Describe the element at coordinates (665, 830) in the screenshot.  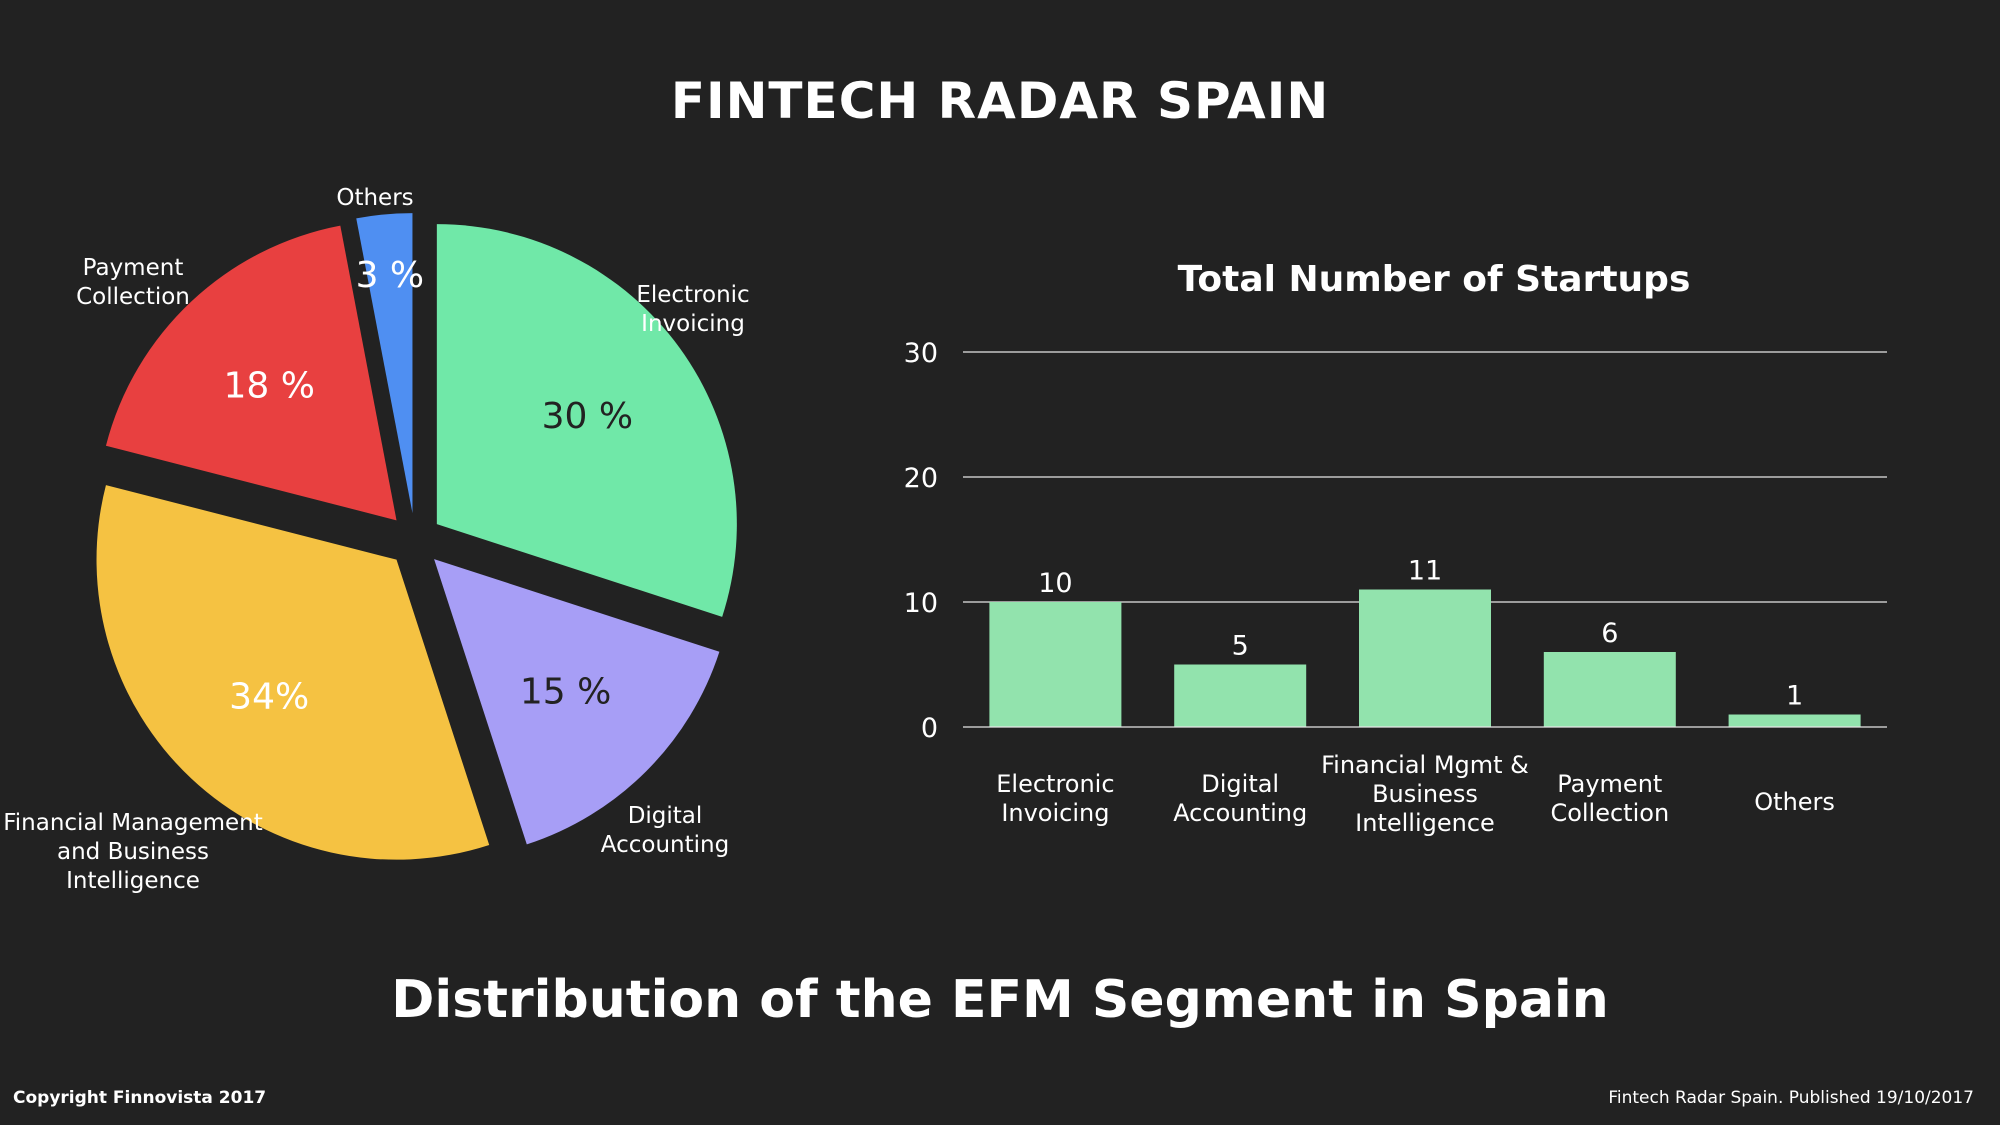
I see `pie-category-label: Digital Accounting` at that location.